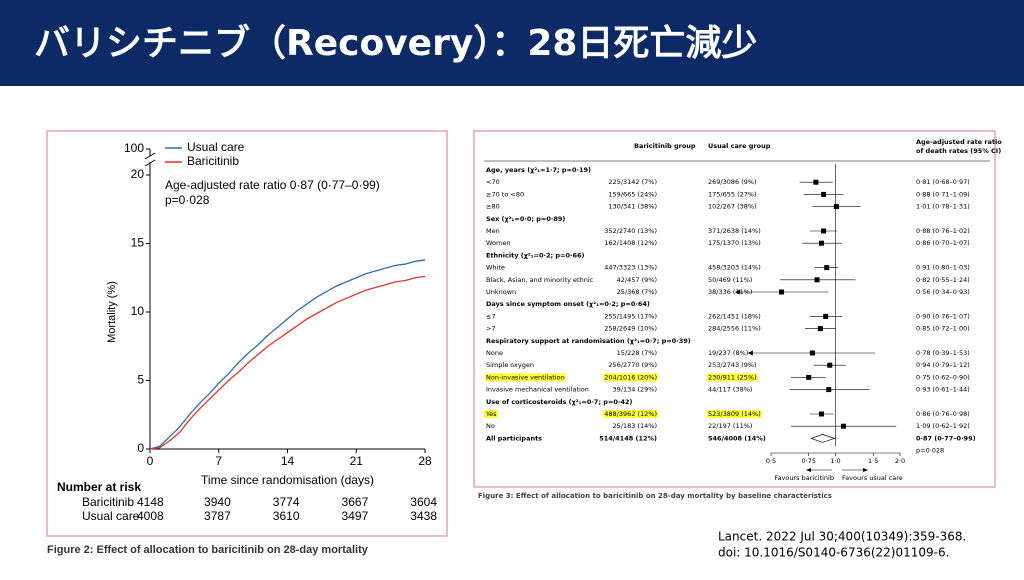  I want to click on series-line, so click(287, 354).